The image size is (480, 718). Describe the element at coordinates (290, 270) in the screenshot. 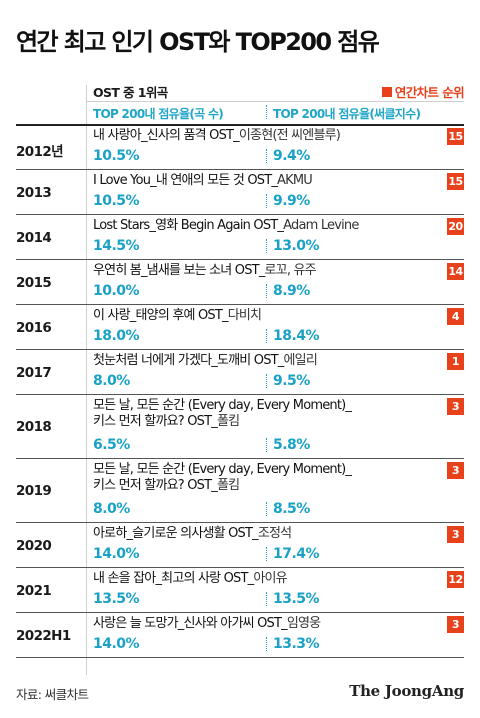

I see `artist-name: 로꼬, 유주` at that location.